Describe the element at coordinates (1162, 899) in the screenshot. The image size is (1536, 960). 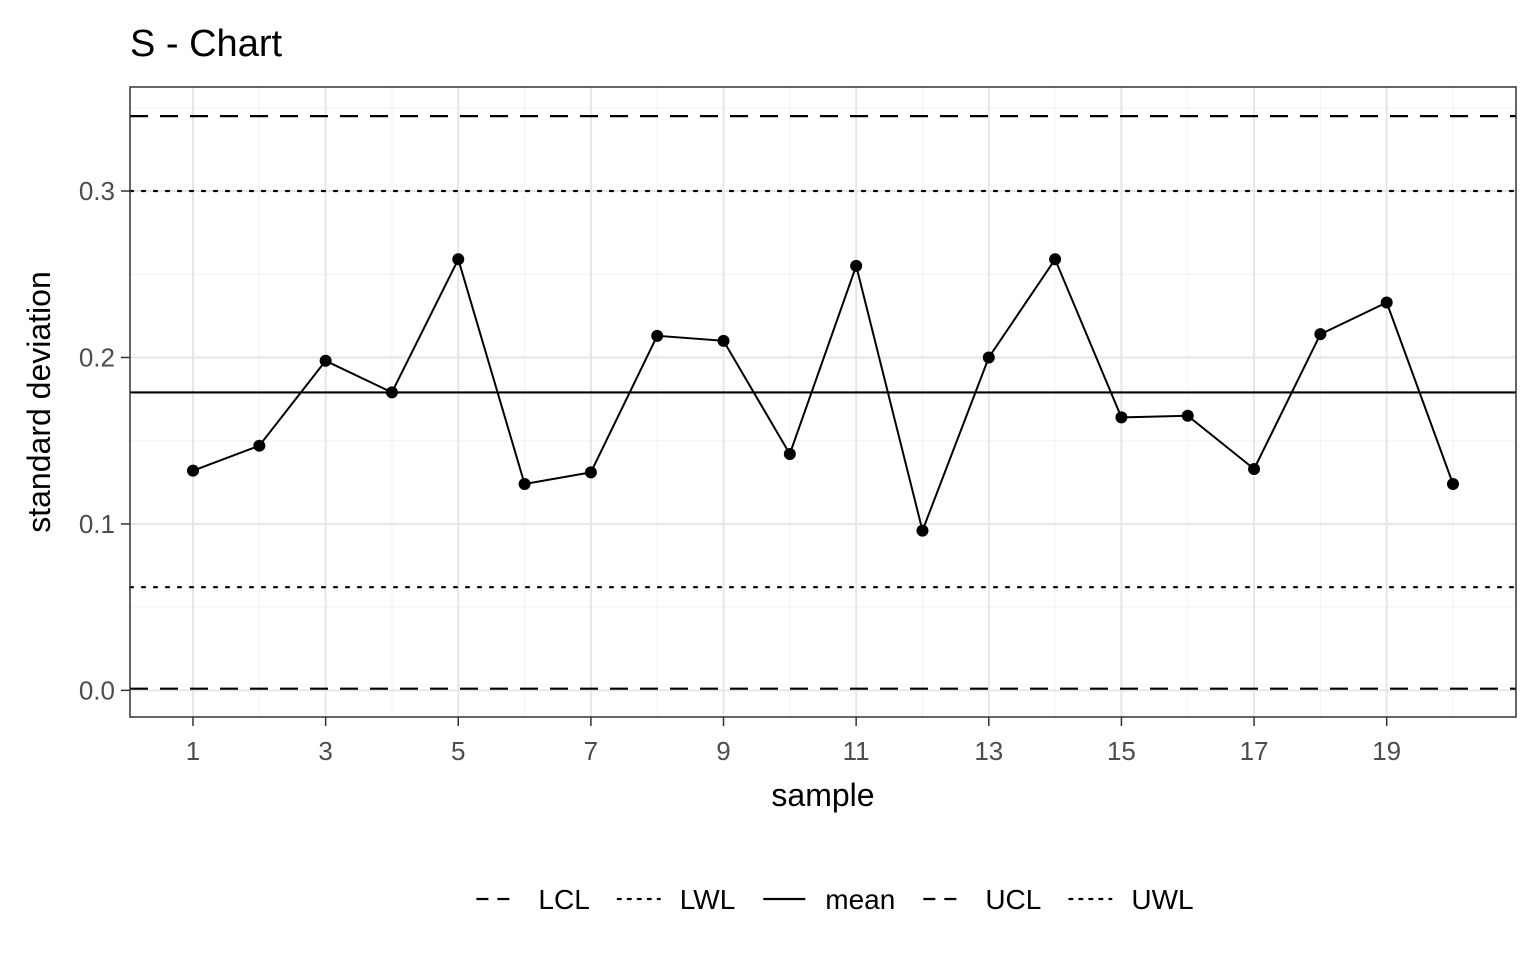
I see `legend-label: UWL` at that location.